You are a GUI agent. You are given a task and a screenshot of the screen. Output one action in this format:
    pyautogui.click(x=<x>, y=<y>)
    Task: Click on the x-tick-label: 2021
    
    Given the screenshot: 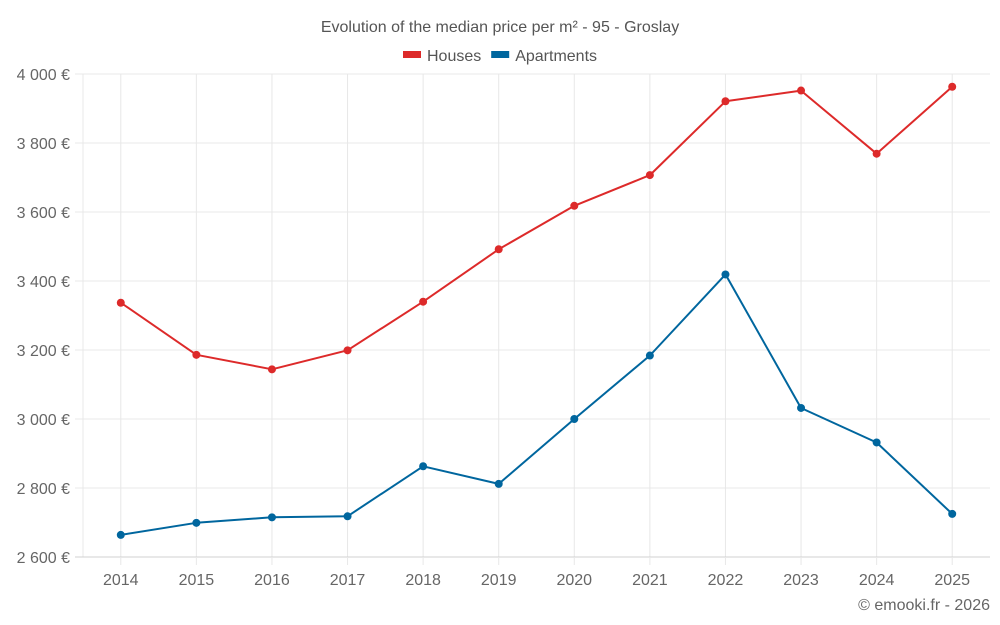 What is the action you would take?
    pyautogui.click(x=650, y=580)
    